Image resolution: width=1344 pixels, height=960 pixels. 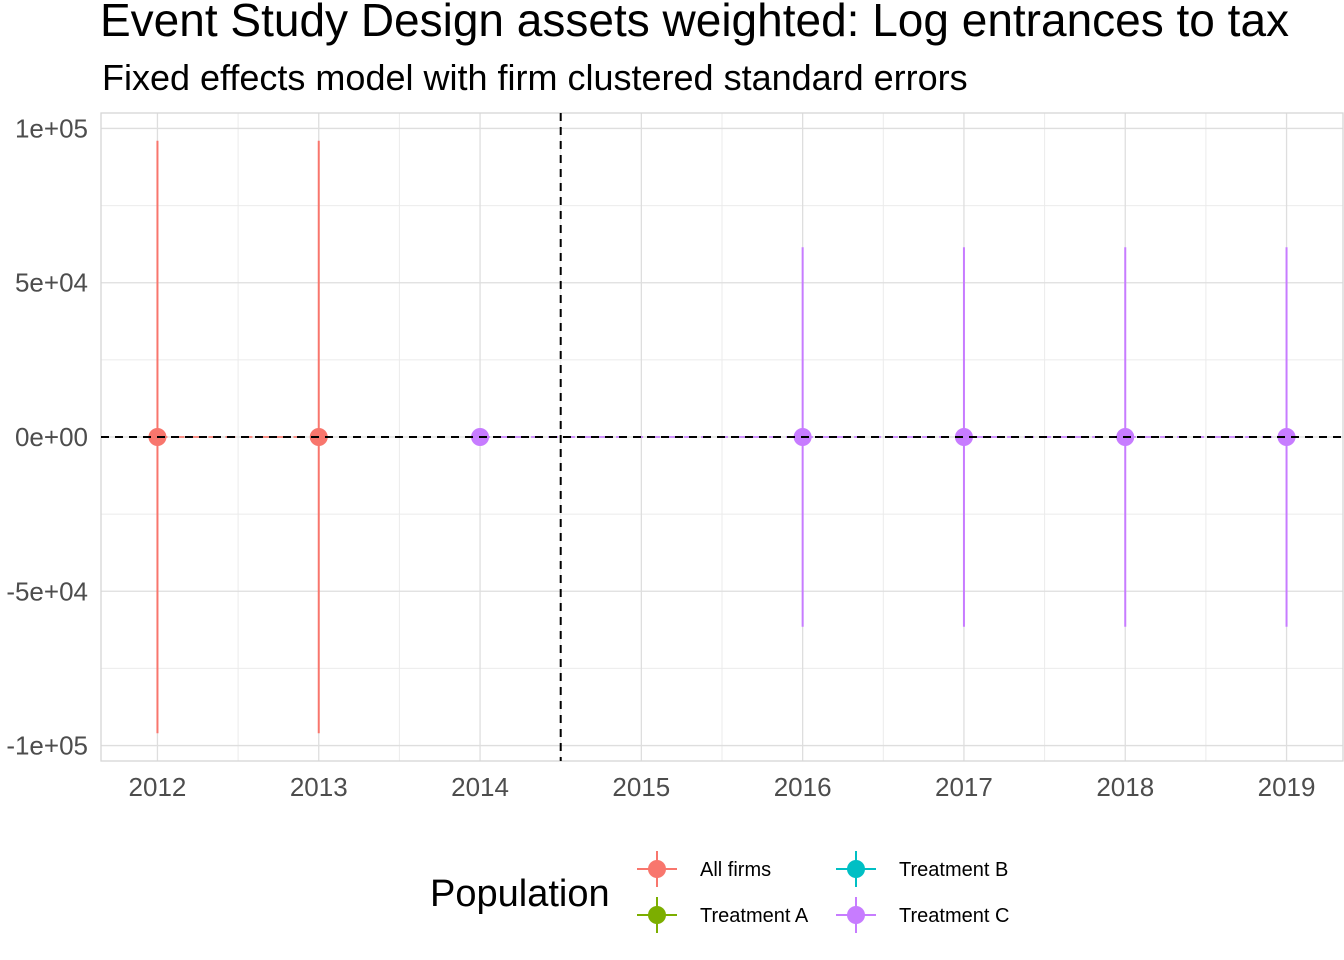 I want to click on legend-label: Treatment C, so click(x=954, y=916).